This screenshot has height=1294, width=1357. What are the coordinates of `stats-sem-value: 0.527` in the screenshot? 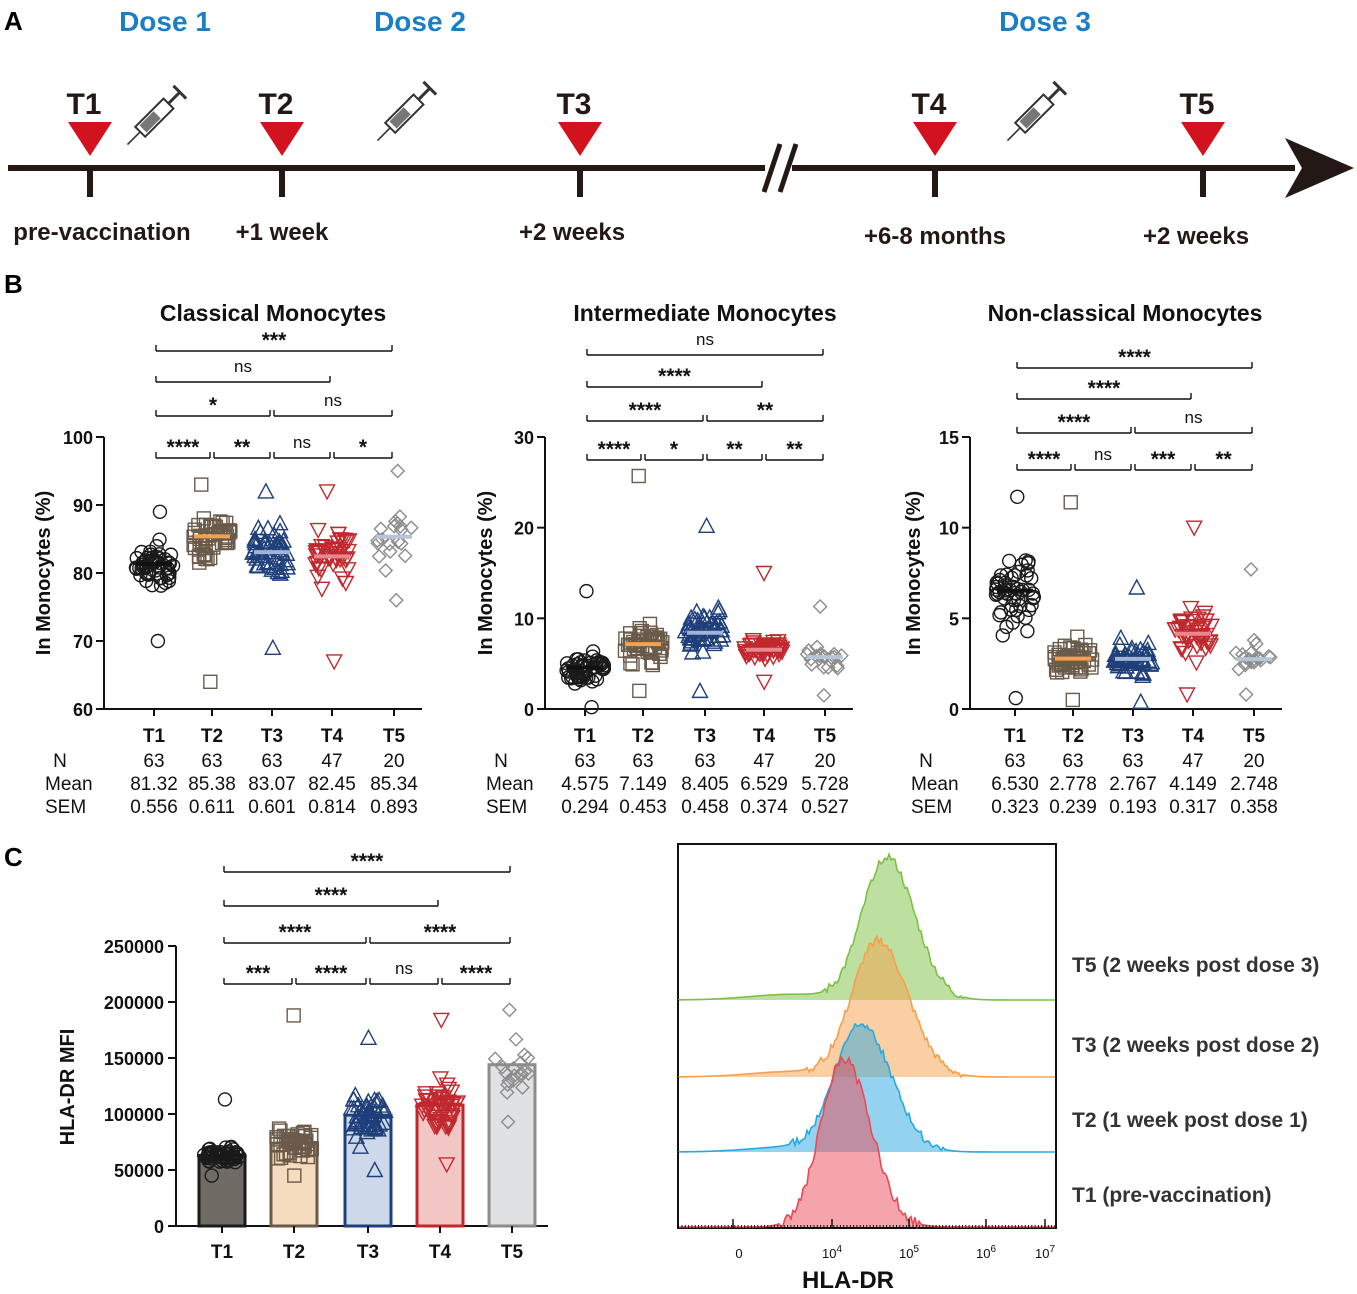 It's located at (825, 807).